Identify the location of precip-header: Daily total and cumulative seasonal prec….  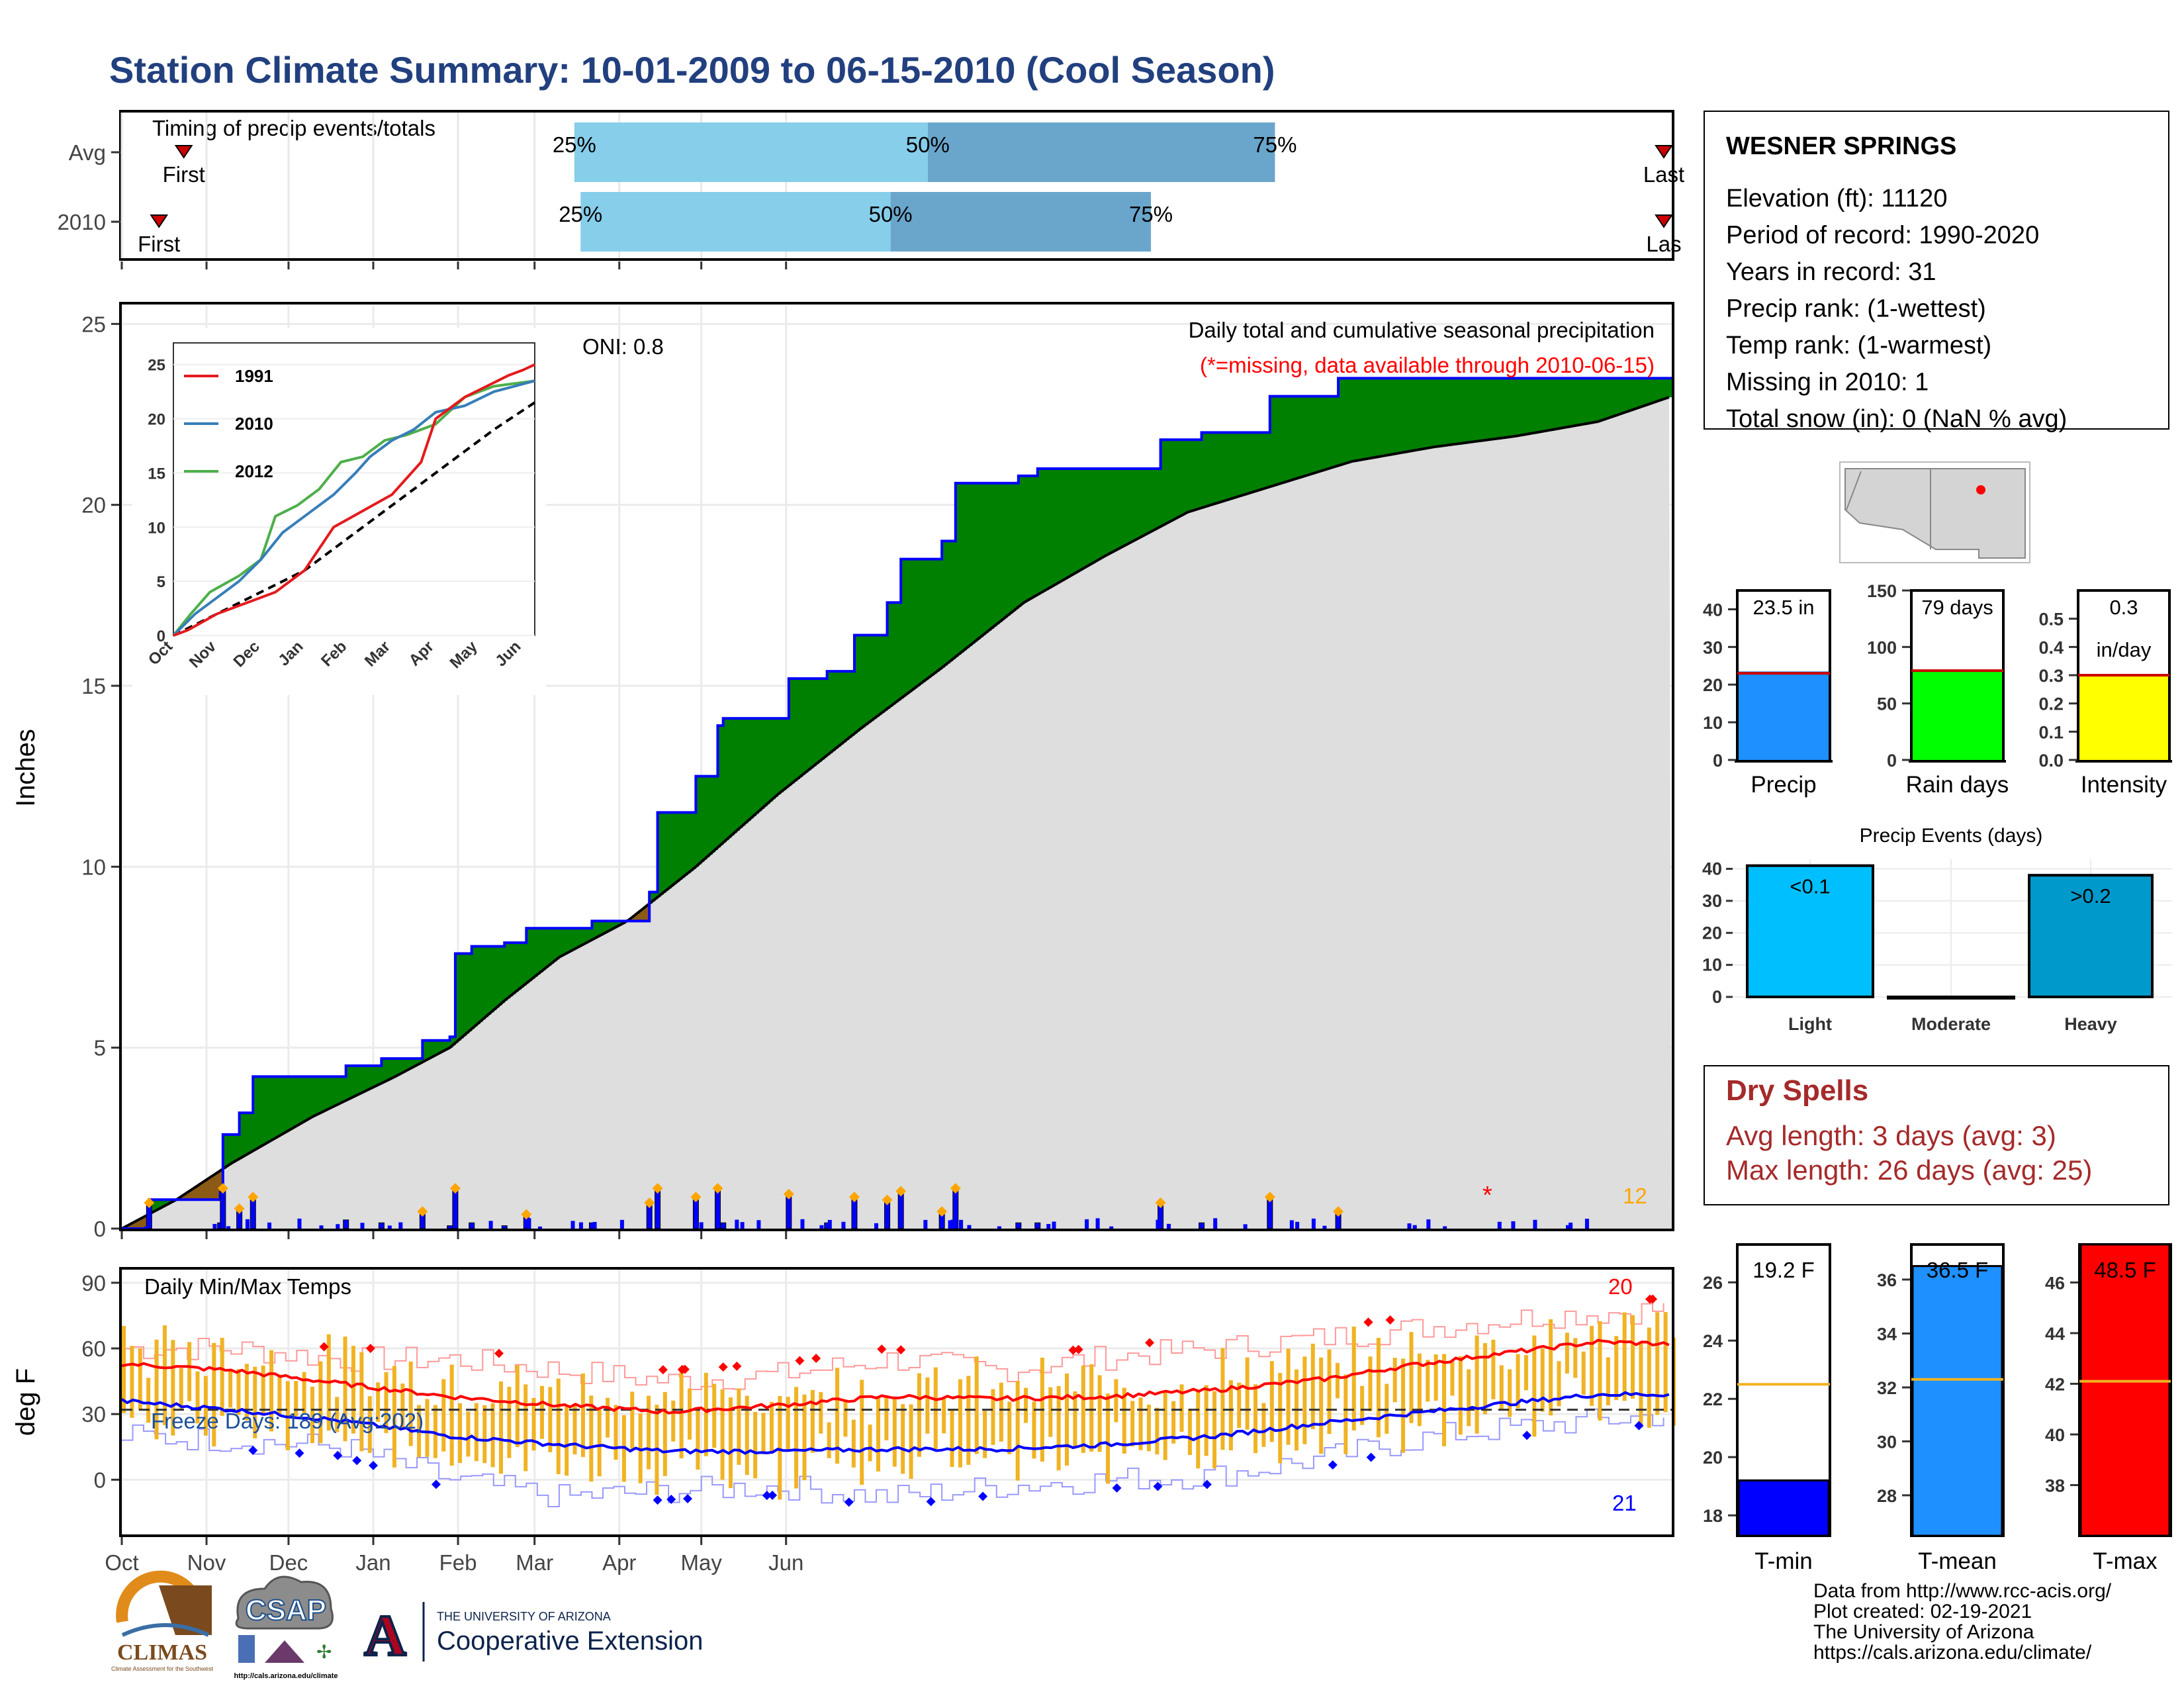
(1422, 330).